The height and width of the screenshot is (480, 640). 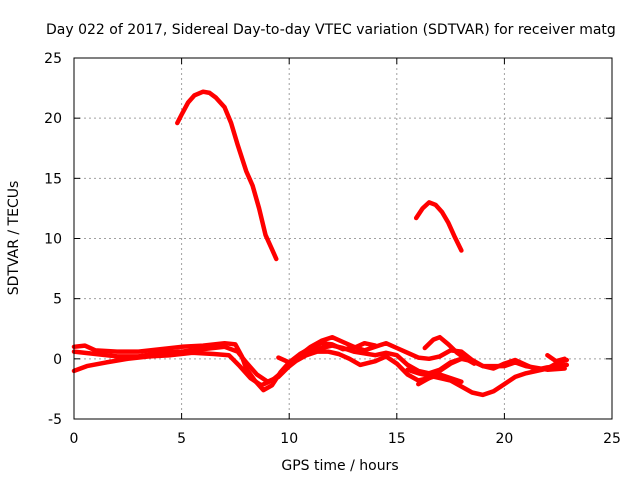 What do you see at coordinates (53, 119) in the screenshot?
I see `y-tick-label: 20` at bounding box center [53, 119].